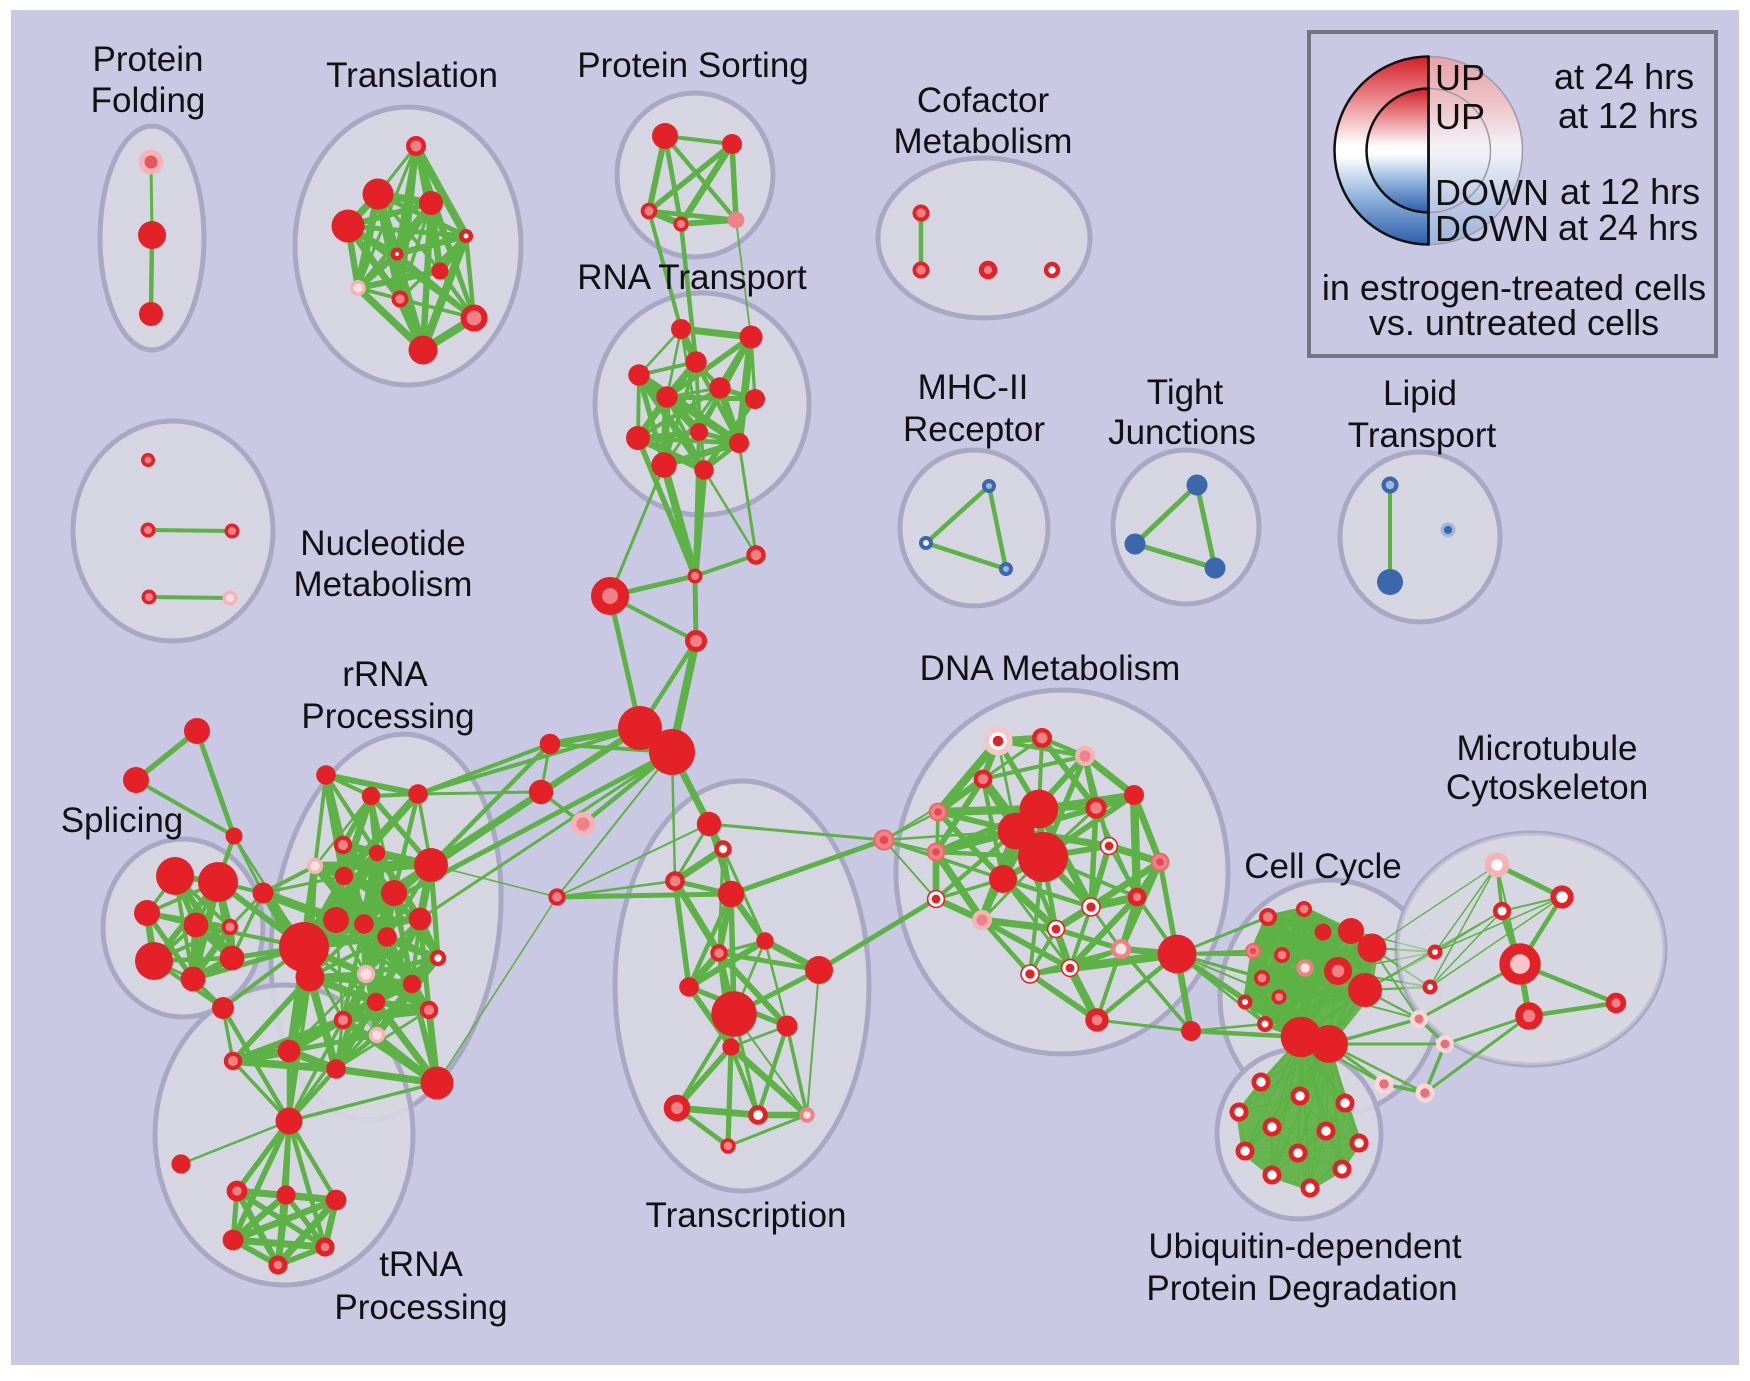 The height and width of the screenshot is (1381, 1750). Describe the element at coordinates (1514, 322) in the screenshot. I see `svg-text: vs. untreated cells` at that location.